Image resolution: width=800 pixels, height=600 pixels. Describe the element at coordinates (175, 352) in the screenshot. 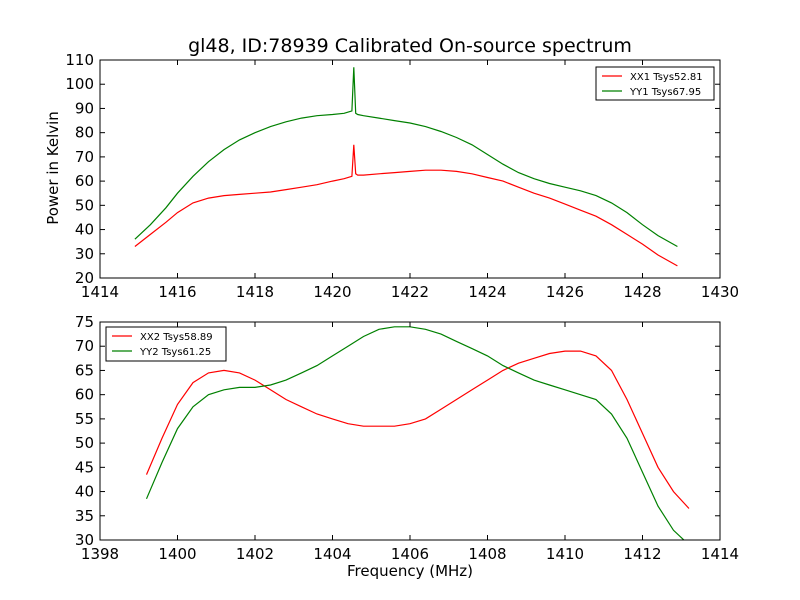

I see `legend-label: YY2 Tsys61.25` at that location.